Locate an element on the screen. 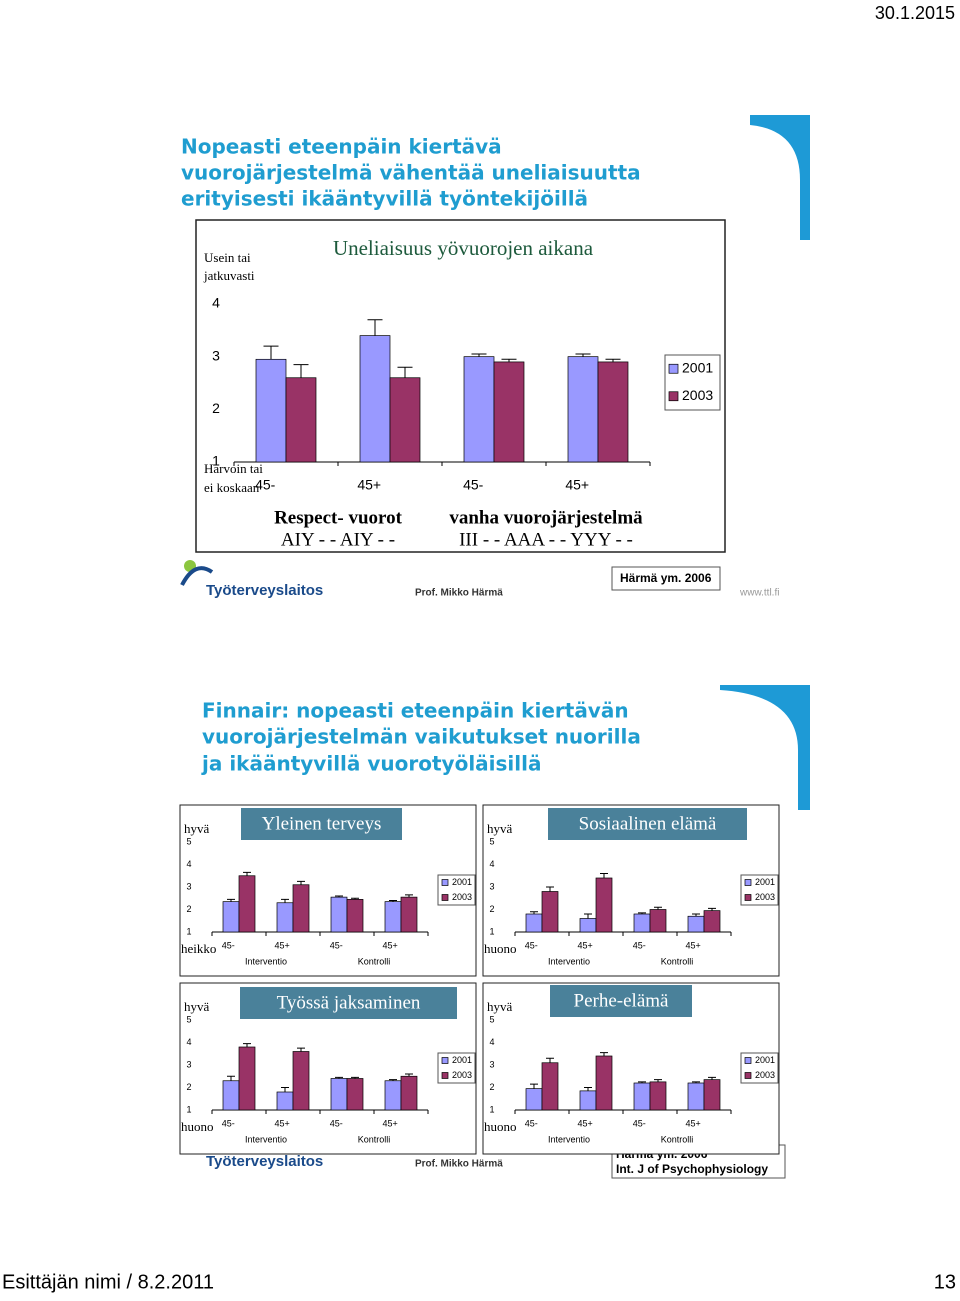 The width and height of the screenshot is (960, 1301). slide-title: erityisesti ikääntyvillä työntekijöillä is located at coordinates (384, 199).